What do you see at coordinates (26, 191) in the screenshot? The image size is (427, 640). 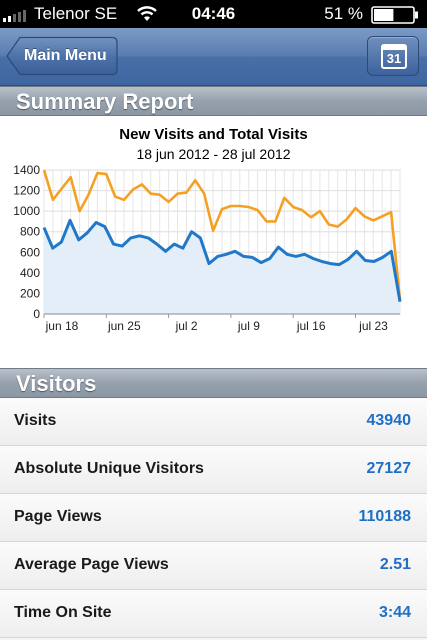 I see `y-tick-label: 1200` at bounding box center [26, 191].